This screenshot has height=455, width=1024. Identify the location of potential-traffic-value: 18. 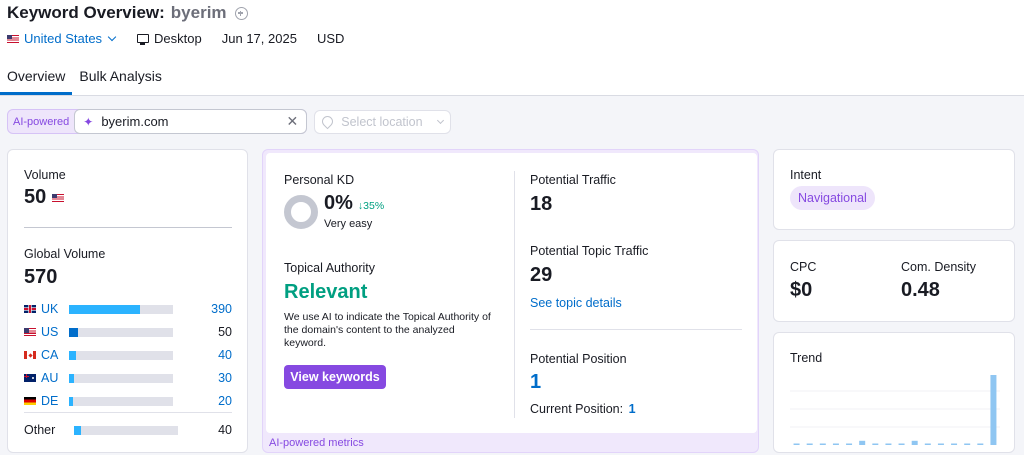
(541, 204).